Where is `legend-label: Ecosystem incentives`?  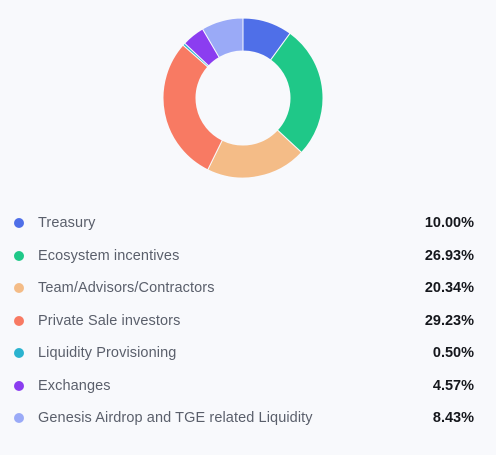 legend-label: Ecosystem incentives is located at coordinates (109, 255).